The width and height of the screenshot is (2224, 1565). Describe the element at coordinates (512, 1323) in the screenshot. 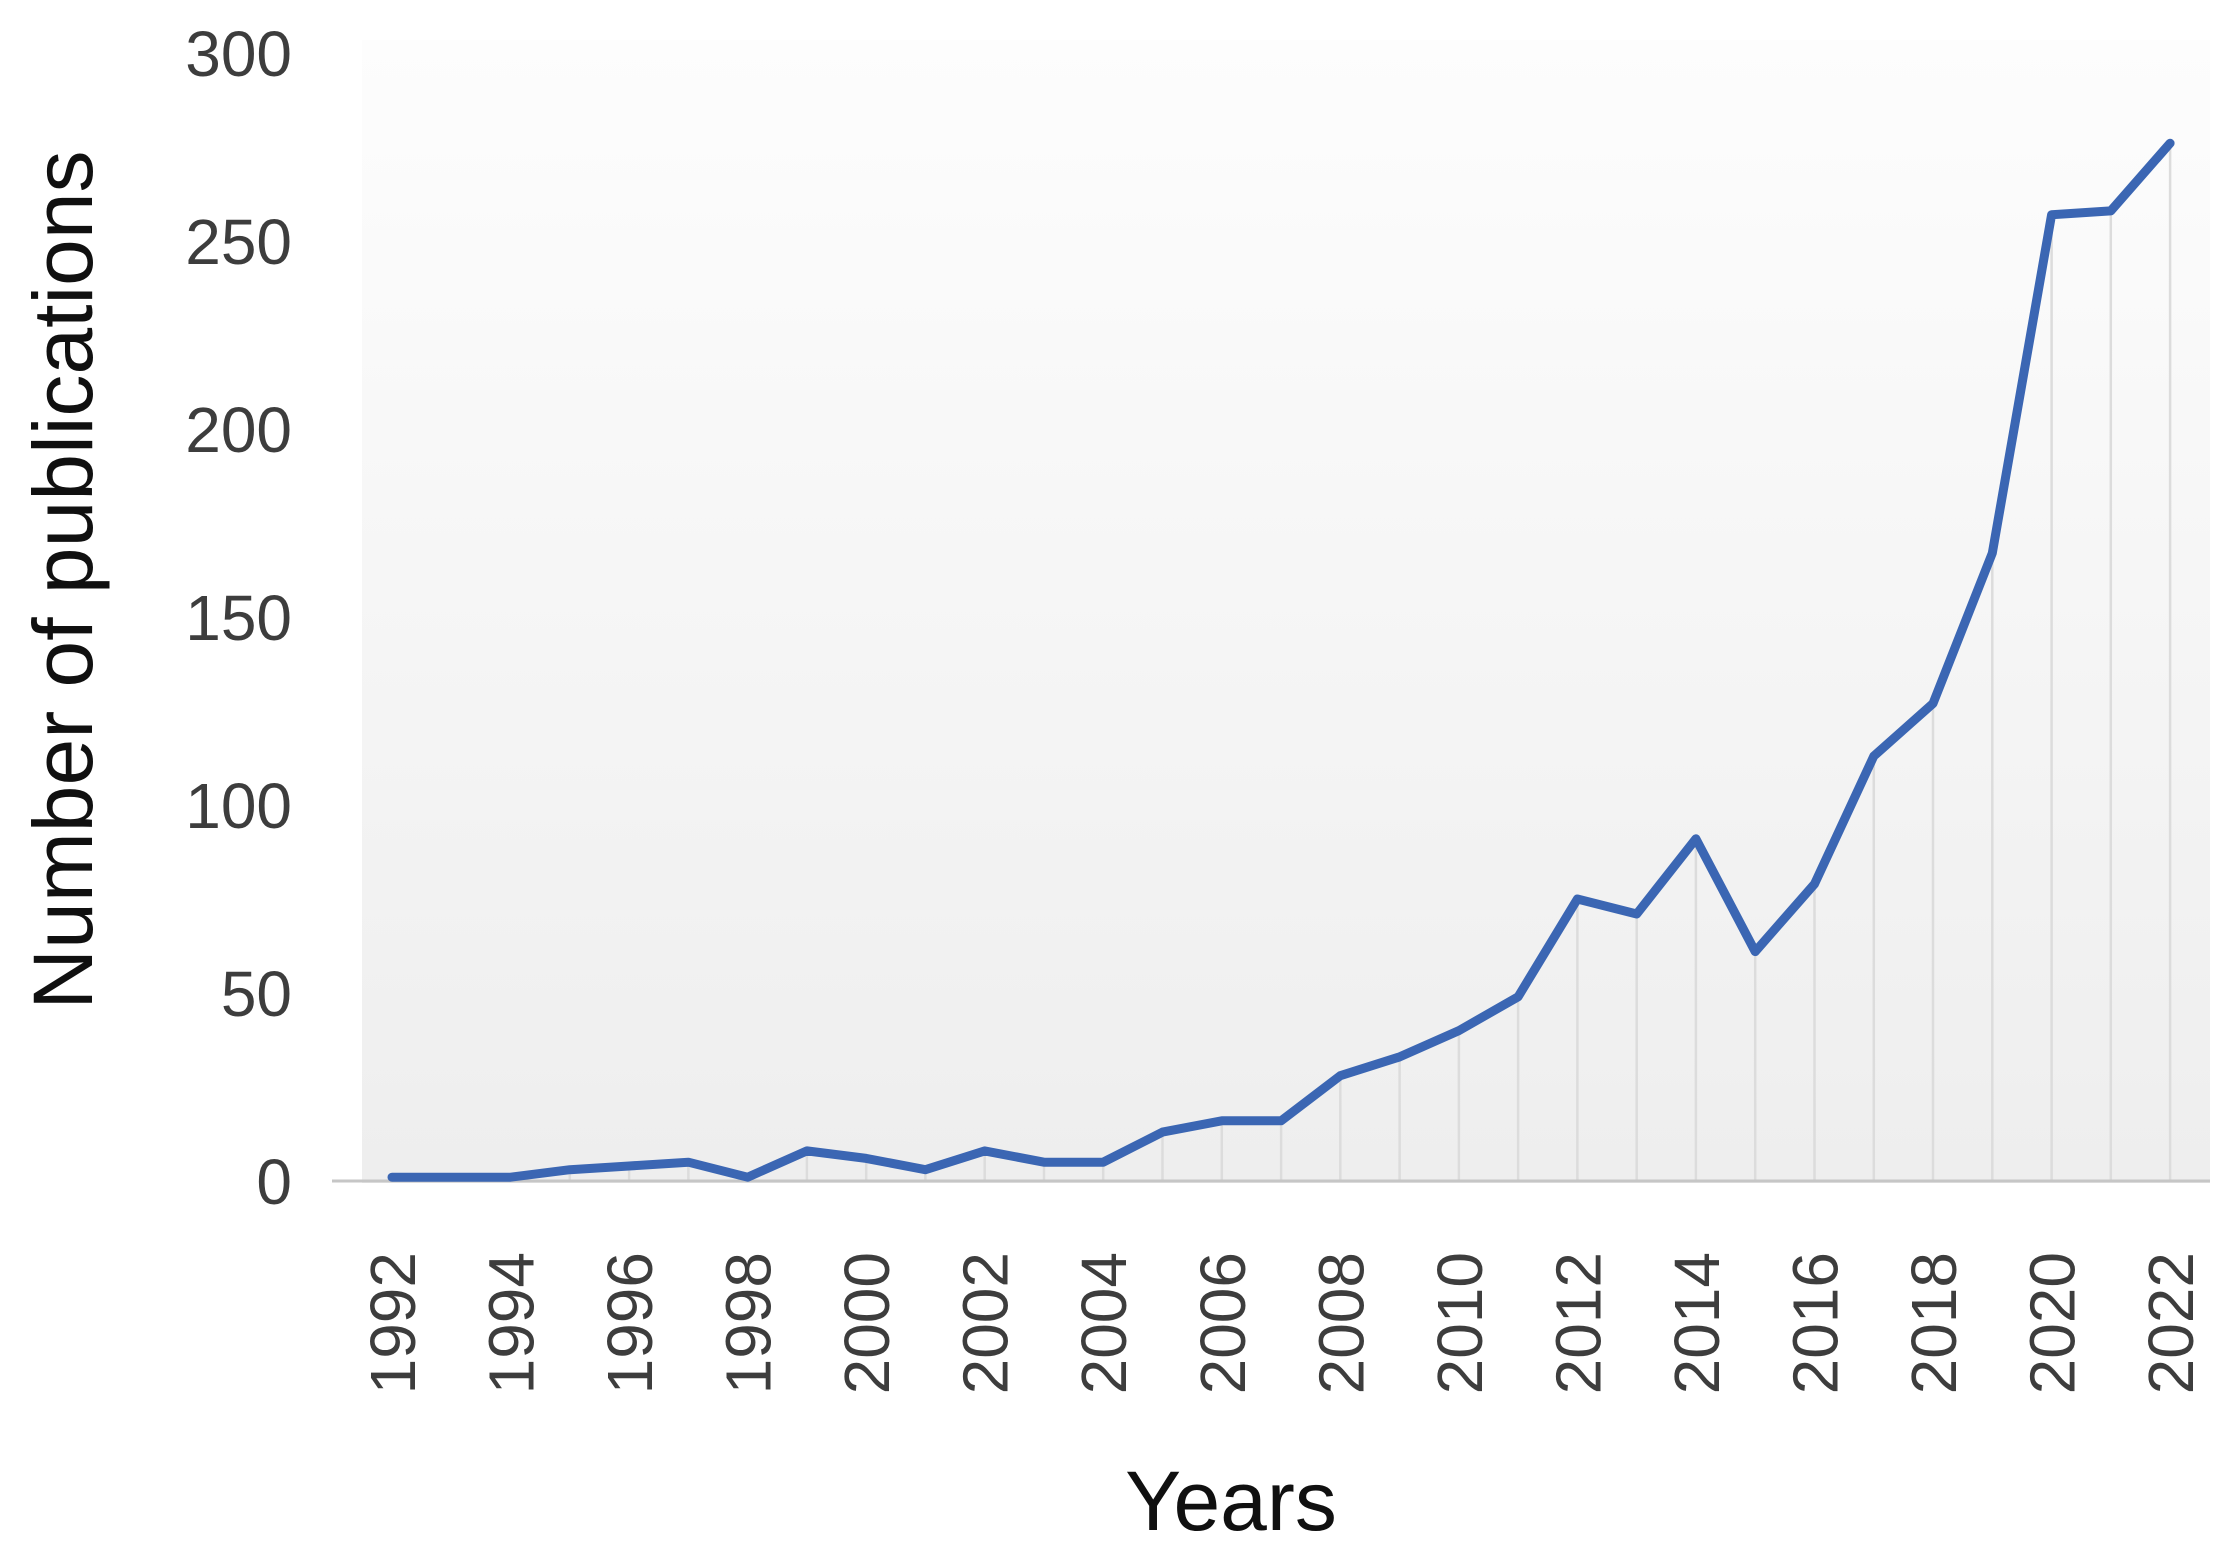

I see `x-tick-label: 1994` at that location.